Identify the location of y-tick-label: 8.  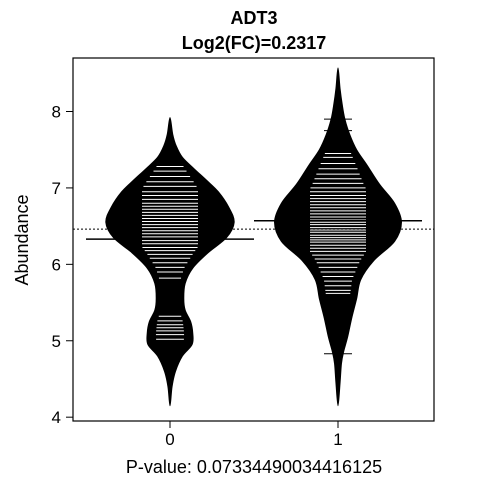
(56, 111).